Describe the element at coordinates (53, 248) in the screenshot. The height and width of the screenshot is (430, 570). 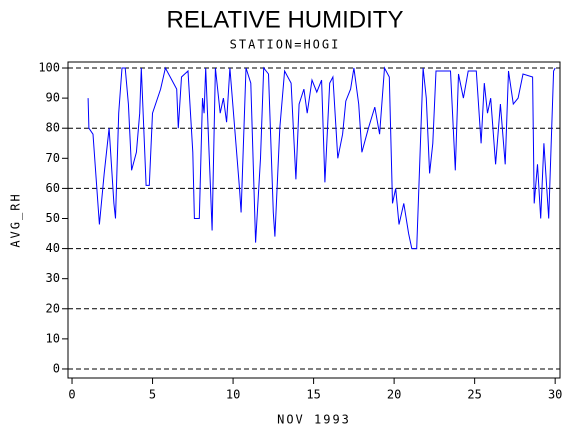
I see `y-tick-label: 40` at that location.